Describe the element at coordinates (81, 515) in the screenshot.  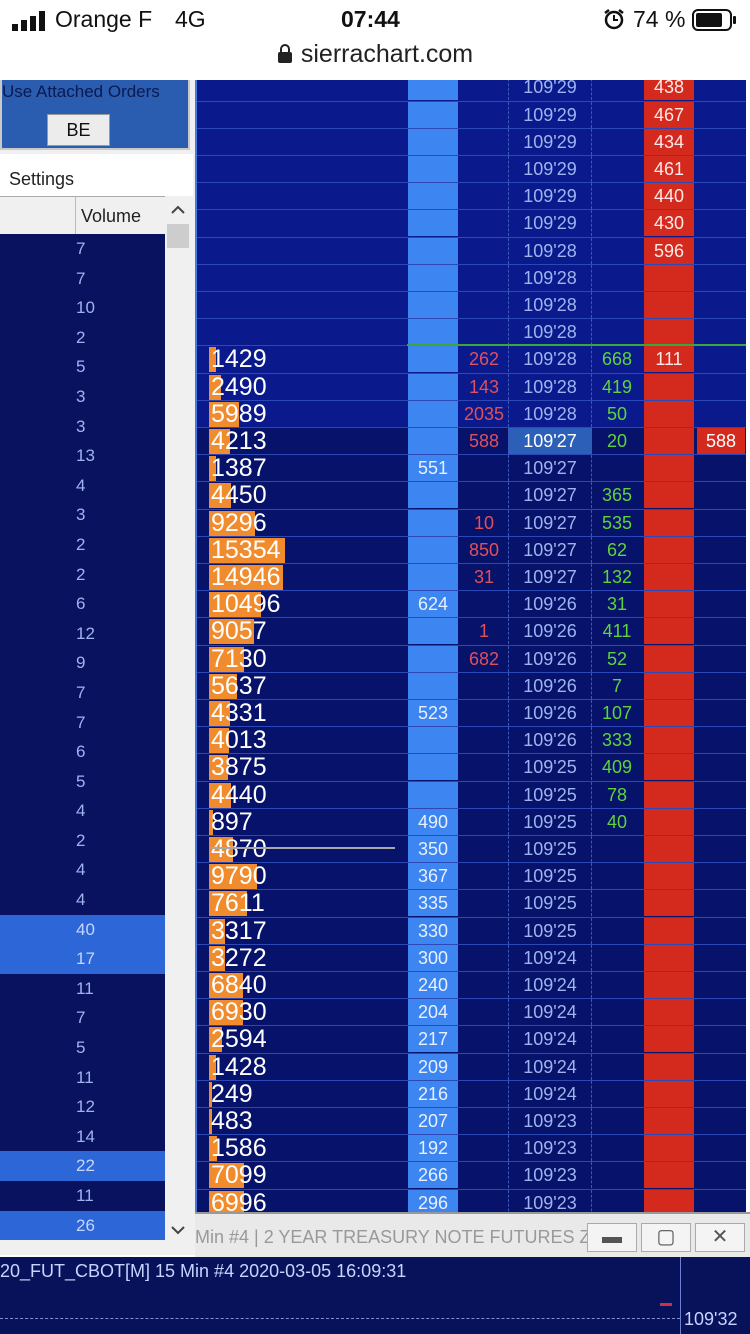
I see `volume-list-item: 3` at that location.